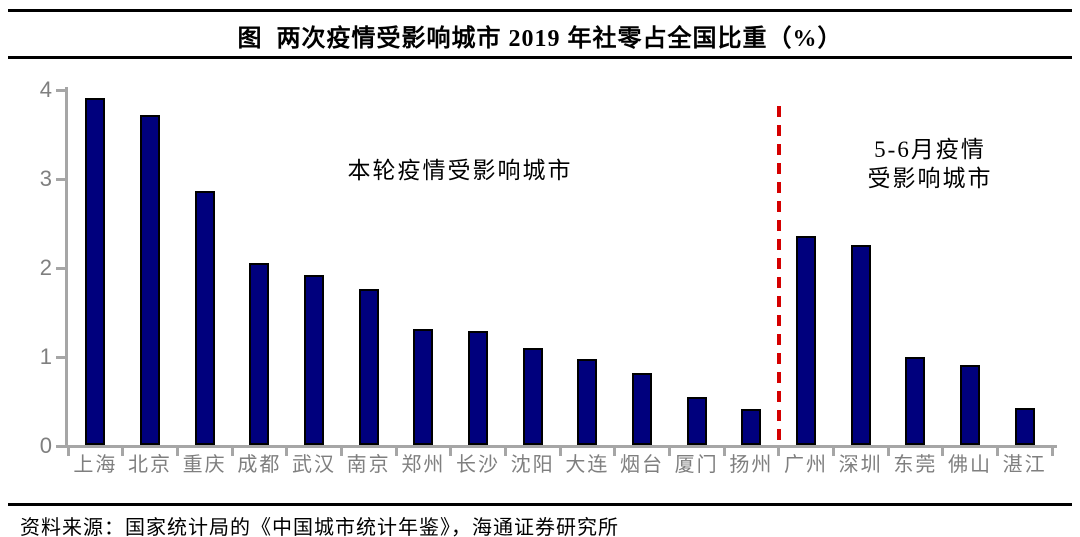 Image resolution: width=1080 pixels, height=537 pixels. Describe the element at coordinates (45, 178) in the screenshot. I see `y-axis-label: 3` at that location.